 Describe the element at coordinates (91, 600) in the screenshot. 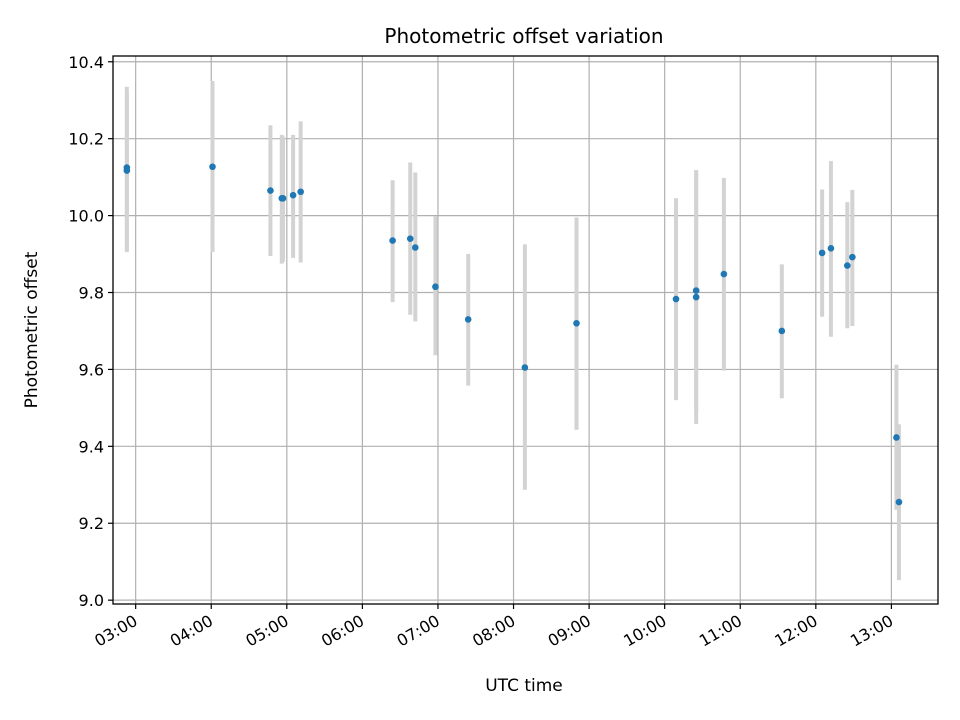

I see `y-tick-label: 9.0` at that location.